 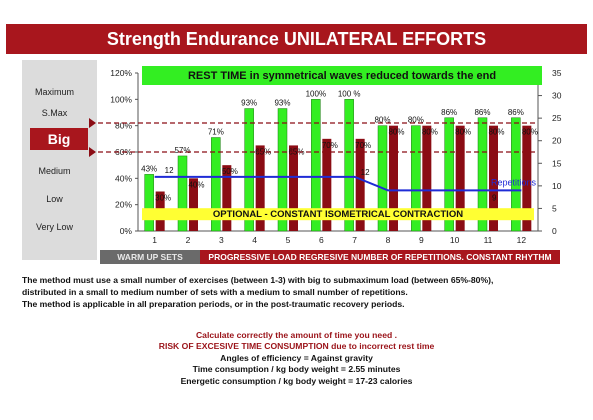 I want to click on banner-title: Strength Endurance UNILATERAL EFFORTS, so click(x=296, y=38).